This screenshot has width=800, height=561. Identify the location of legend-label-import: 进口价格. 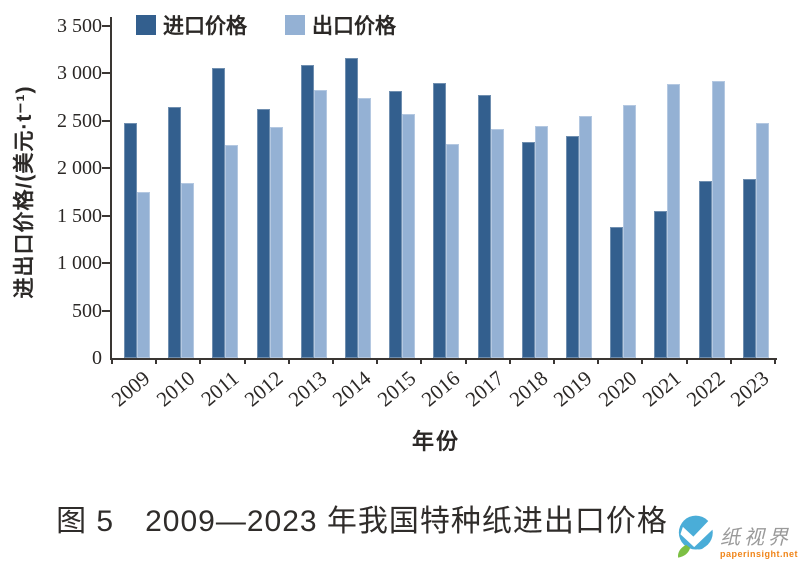
(205, 26).